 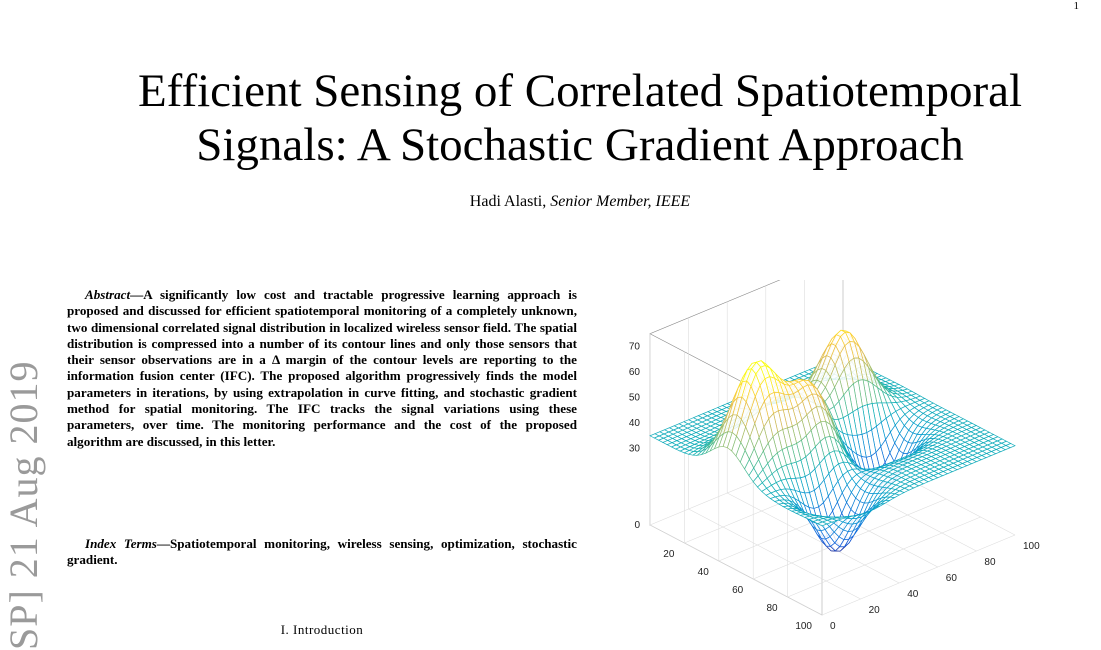 What do you see at coordinates (635, 423) in the screenshot?
I see `z-tick-label: 40` at bounding box center [635, 423].